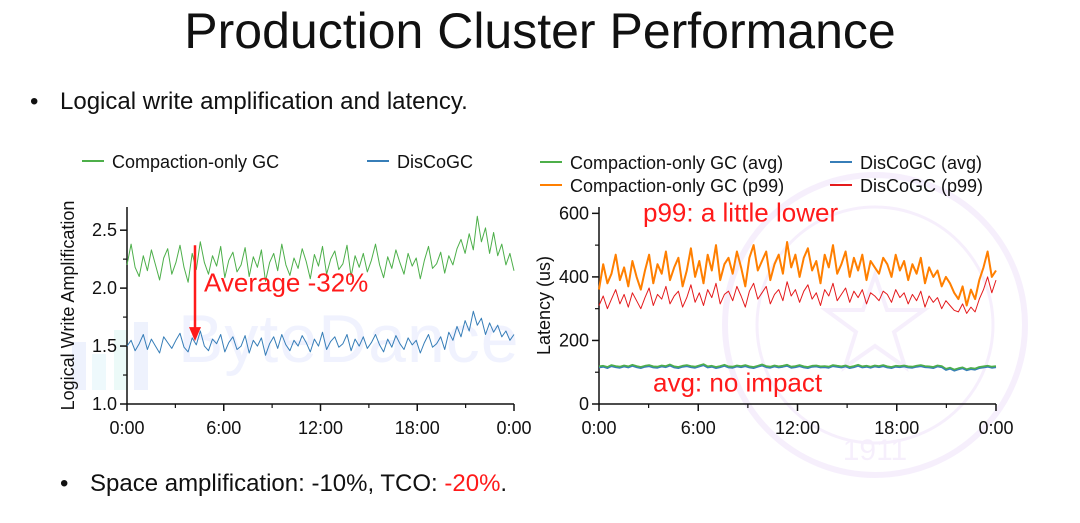 The image size is (1080, 523). I want to click on chart1-legend: Compaction-only GC DisCoGC, so click(277, 162).